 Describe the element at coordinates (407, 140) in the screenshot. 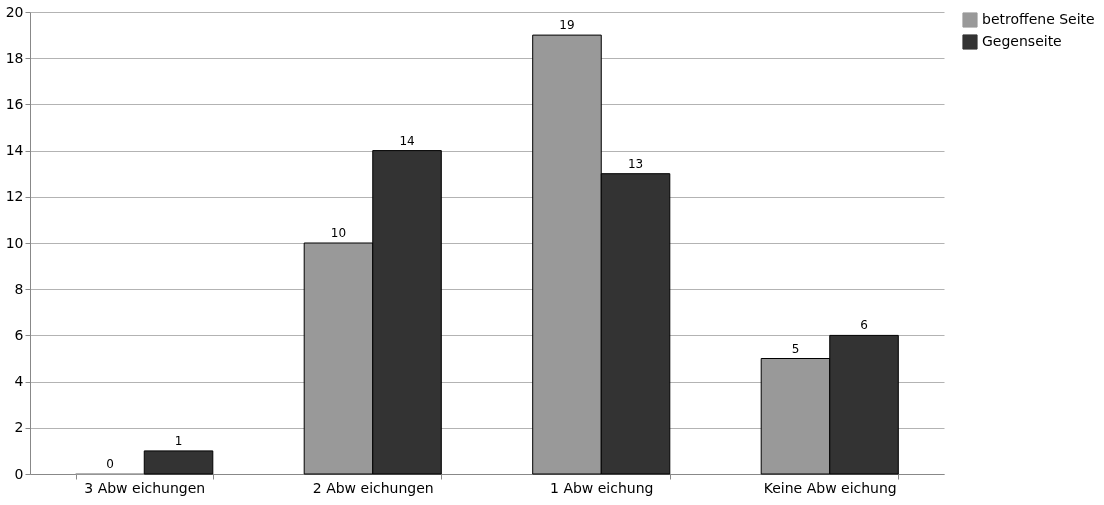

I see `data-label: 14` at that location.